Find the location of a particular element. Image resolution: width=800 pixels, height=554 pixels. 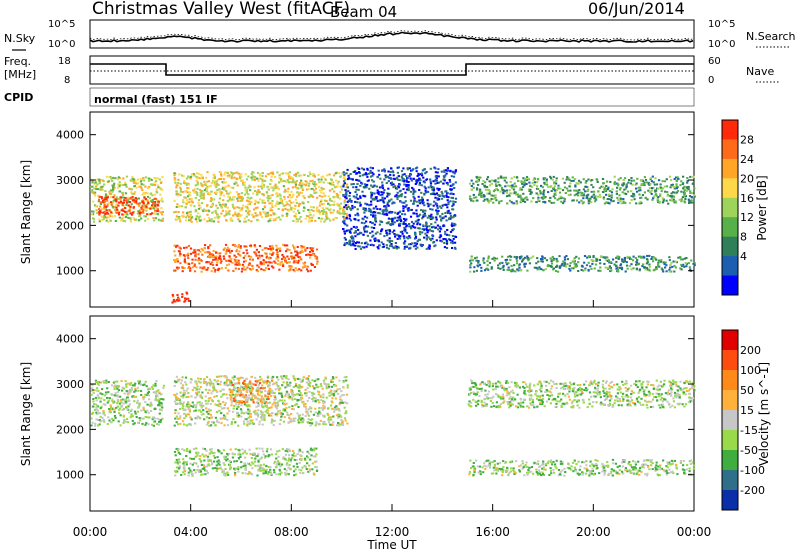

station-title: Christmas Valley West (fitACF) is located at coordinates (221, 9).